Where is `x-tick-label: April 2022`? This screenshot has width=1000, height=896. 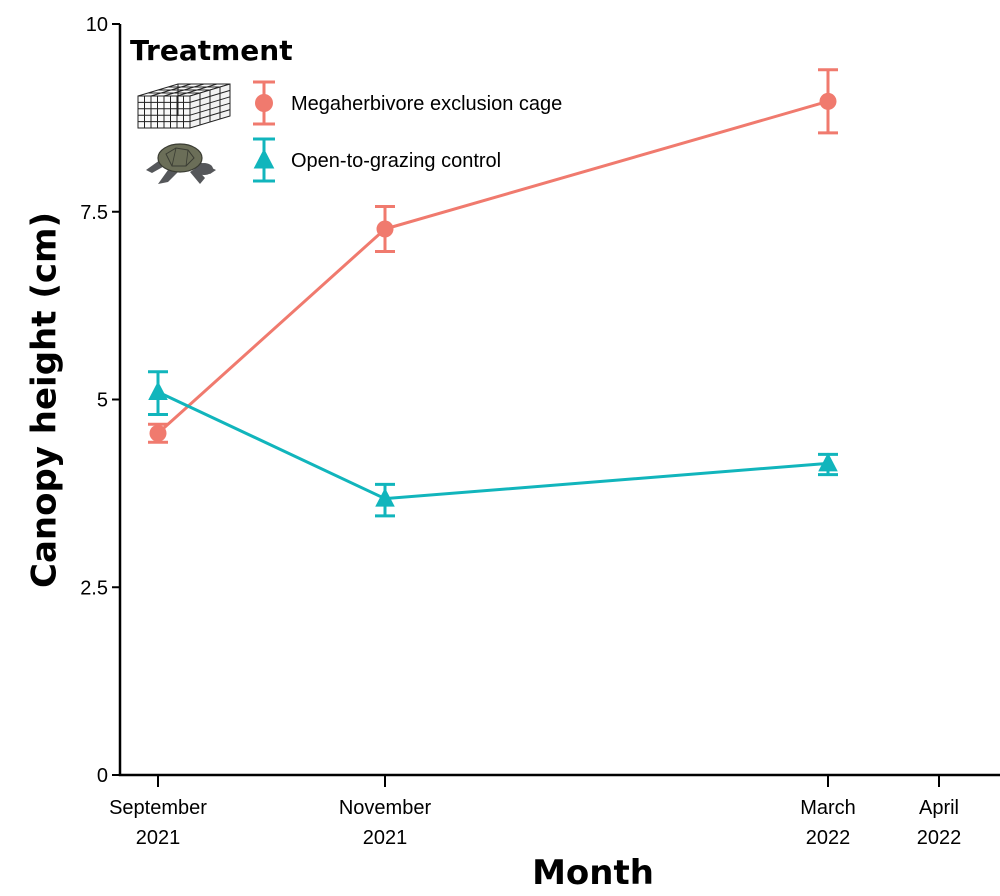
x-tick-label: April 2022 is located at coordinates (939, 823).